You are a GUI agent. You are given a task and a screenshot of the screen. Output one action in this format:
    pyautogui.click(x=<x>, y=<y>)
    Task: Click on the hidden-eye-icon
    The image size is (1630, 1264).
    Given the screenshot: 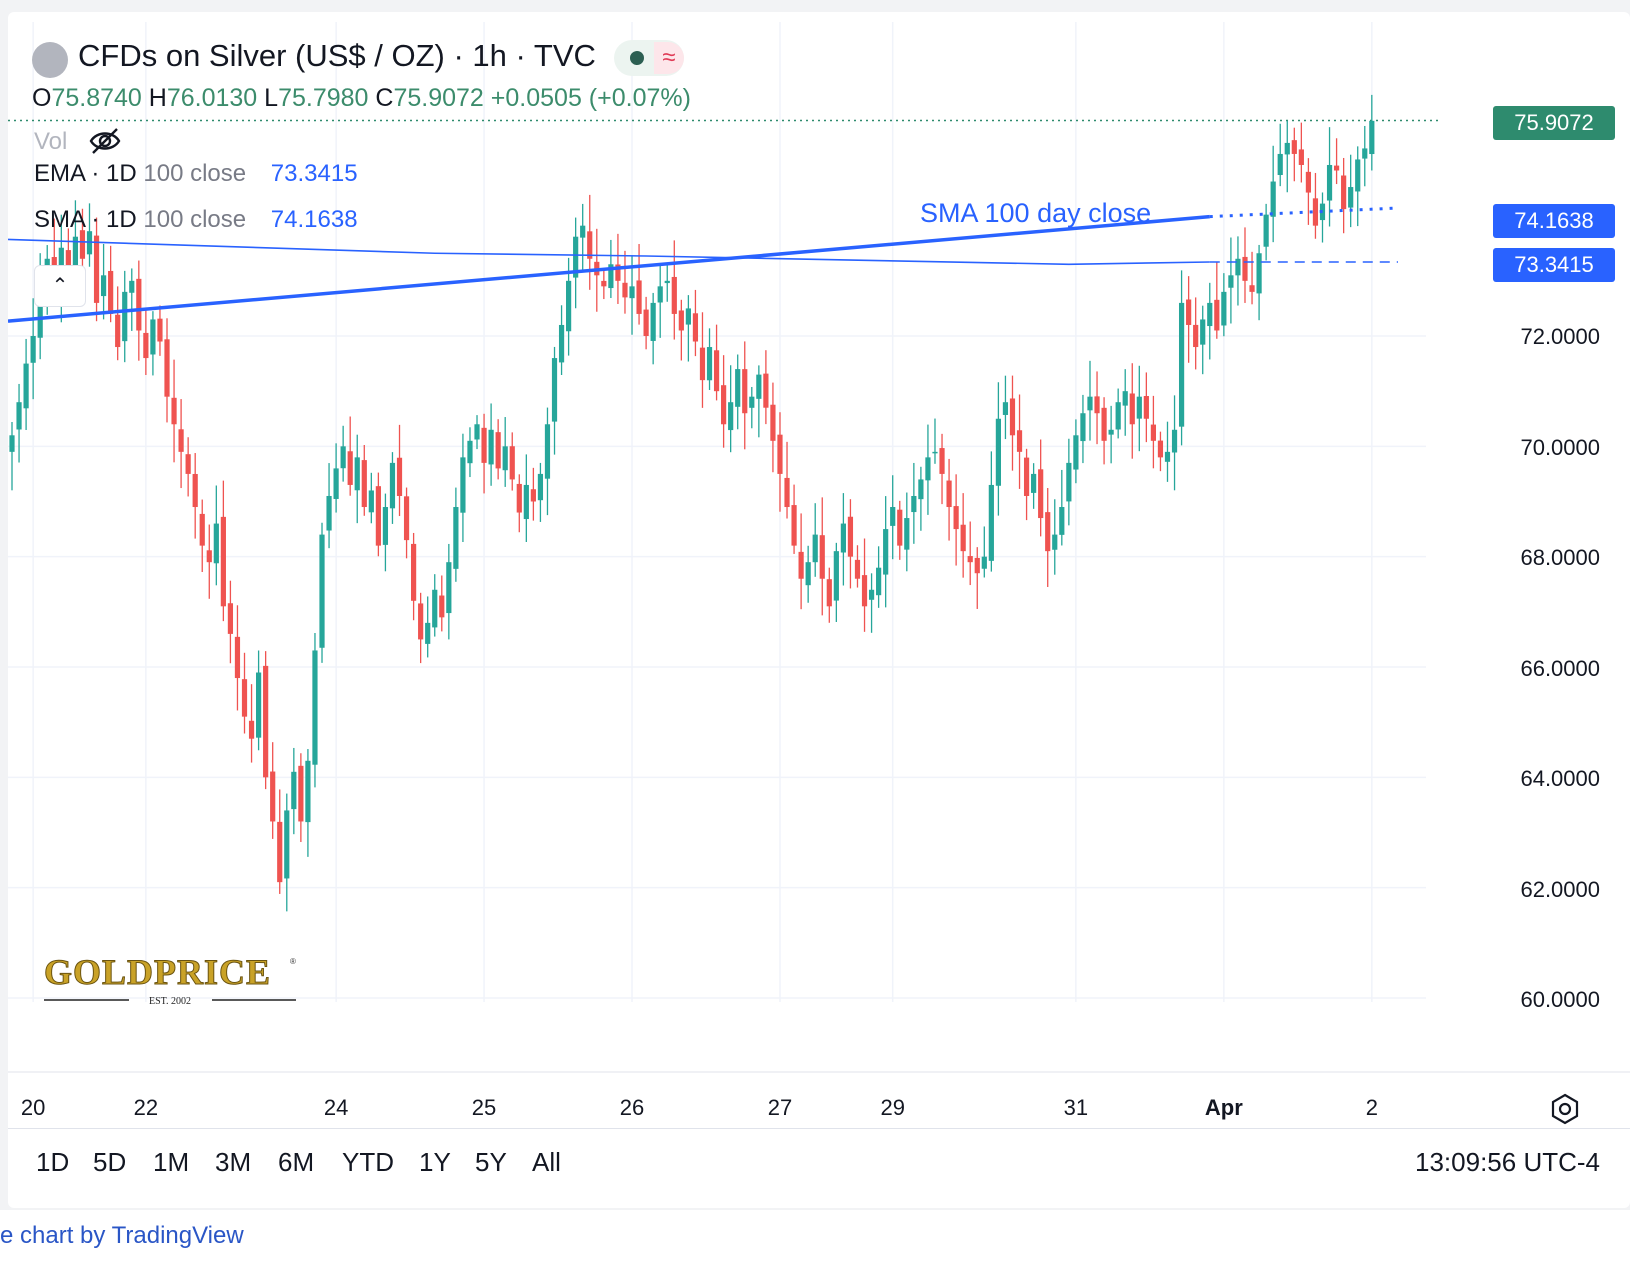 What is the action you would take?
    pyautogui.click(x=105, y=141)
    